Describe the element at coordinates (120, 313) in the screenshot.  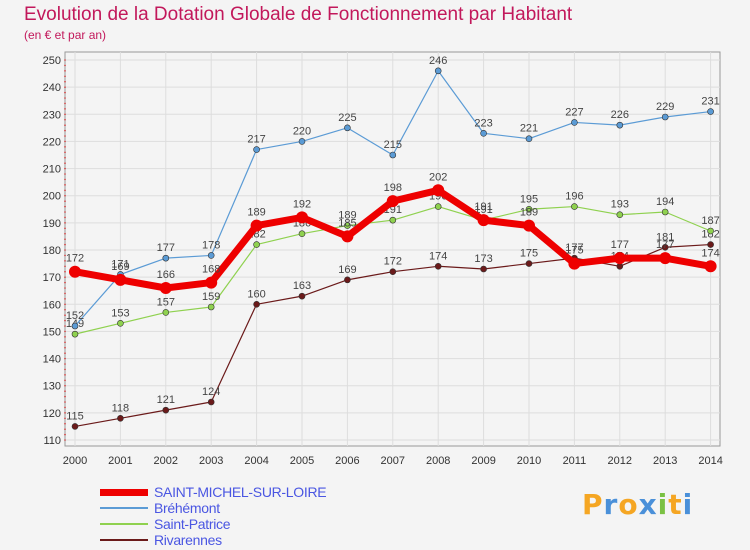
I see `data-label: 153` at that location.